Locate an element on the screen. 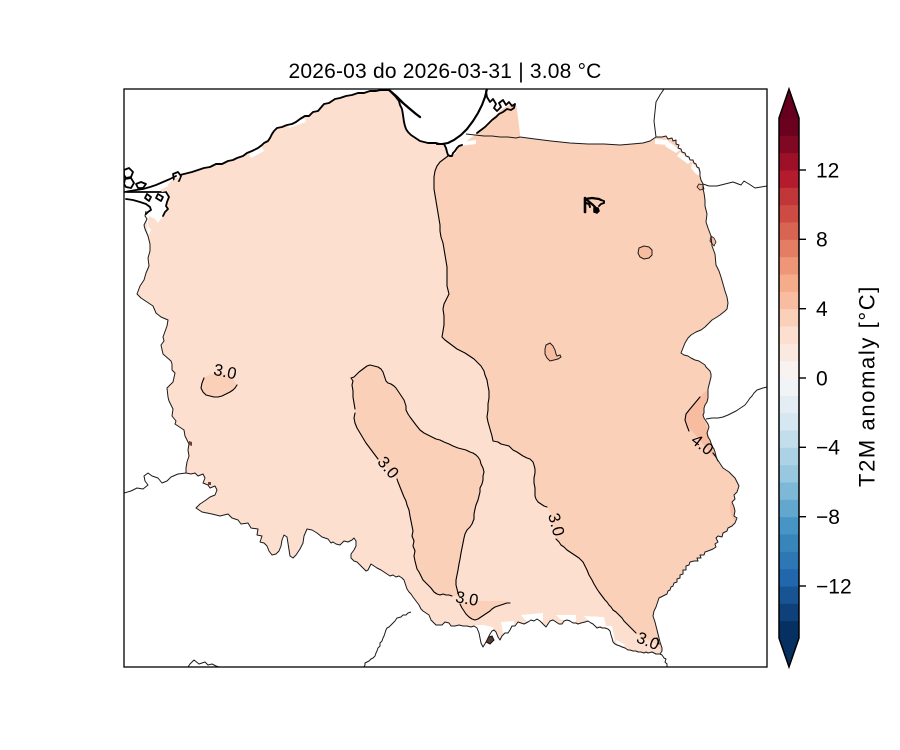  svg-text: −12 is located at coordinates (834, 586).